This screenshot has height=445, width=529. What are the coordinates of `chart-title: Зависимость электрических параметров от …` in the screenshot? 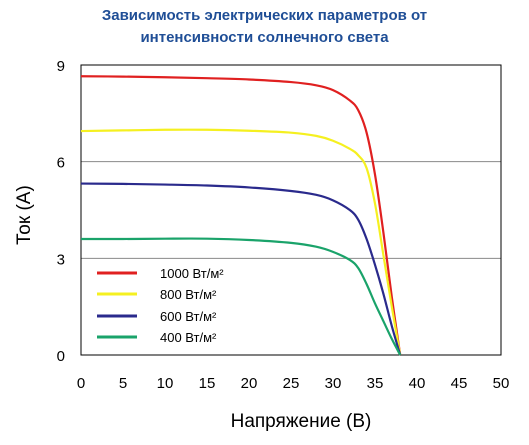 It's located at (264, 27).